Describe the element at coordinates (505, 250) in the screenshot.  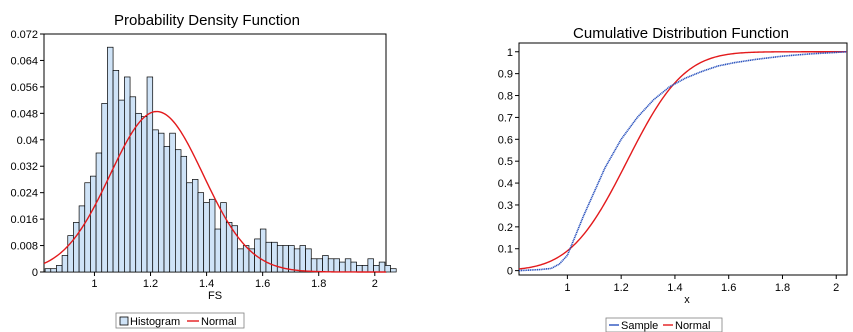
I see `cdf-y-tick-label: 0.1` at that location.